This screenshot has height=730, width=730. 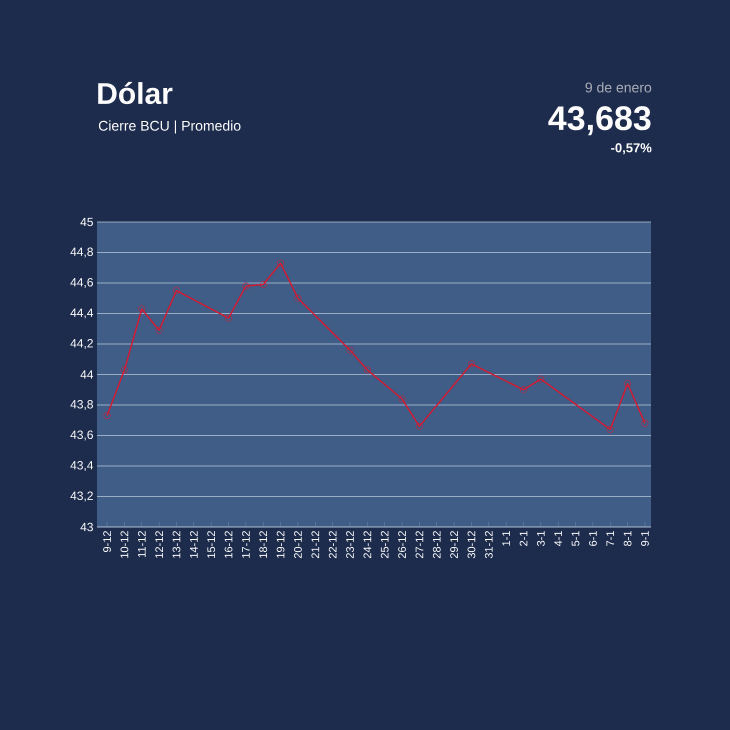 What do you see at coordinates (81, 405) in the screenshot?
I see `y-tick-label: 43,8` at bounding box center [81, 405].